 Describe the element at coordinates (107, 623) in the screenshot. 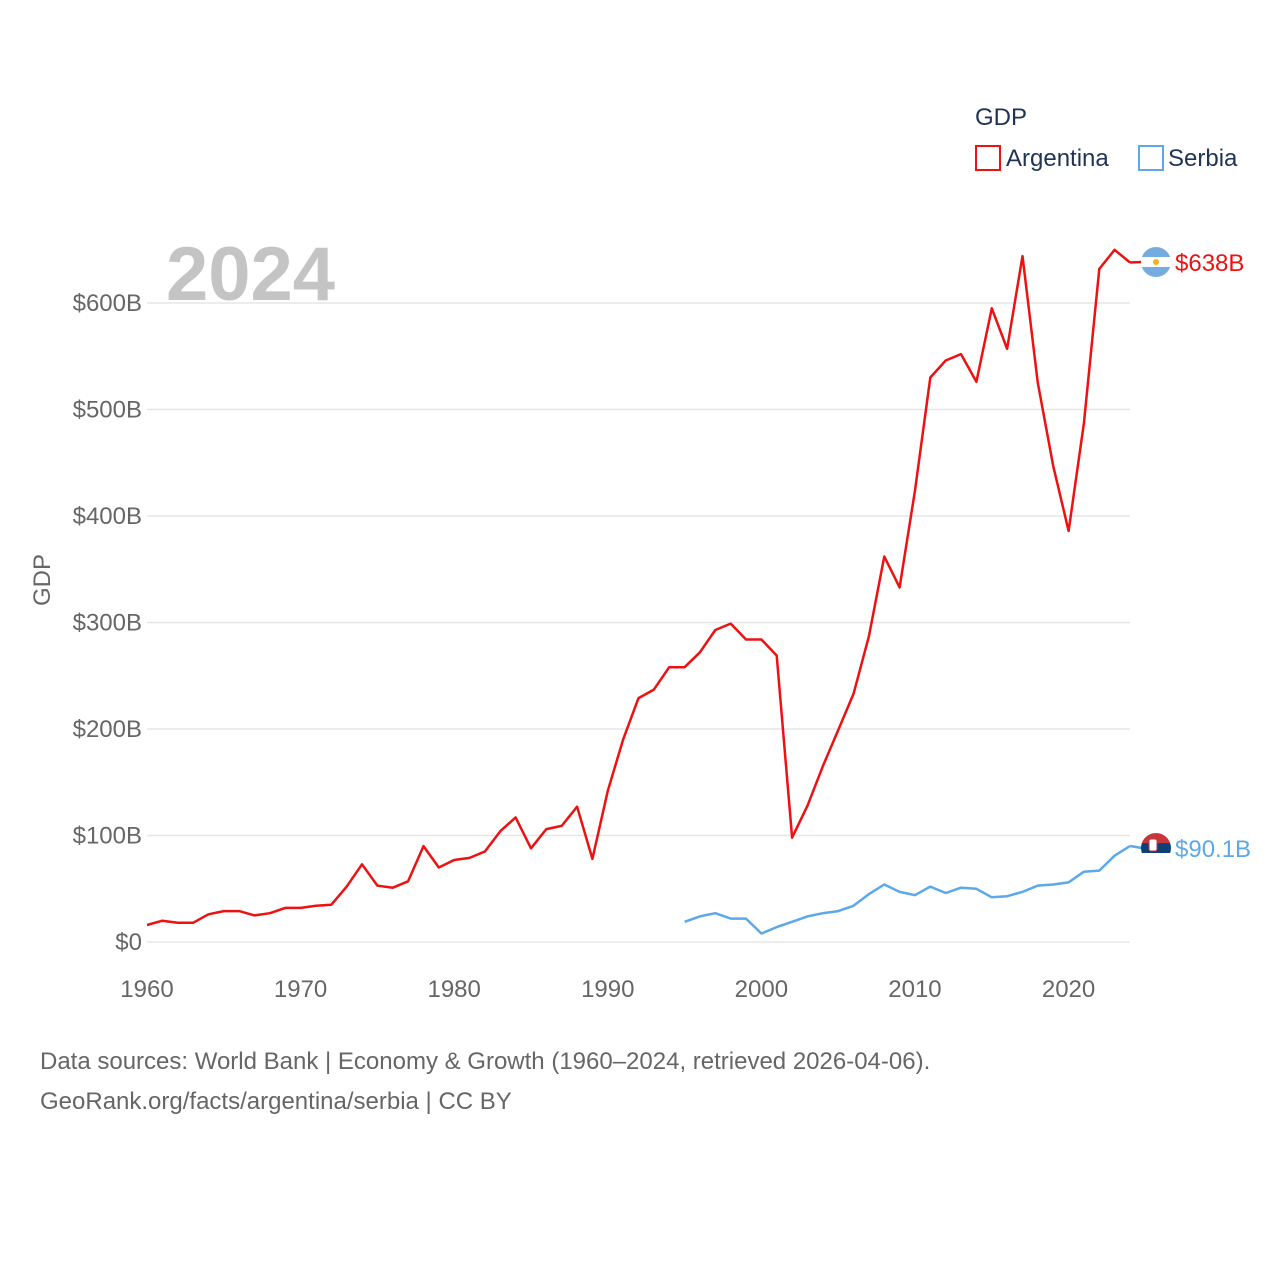

I see `y-tick-label: $300B` at that location.